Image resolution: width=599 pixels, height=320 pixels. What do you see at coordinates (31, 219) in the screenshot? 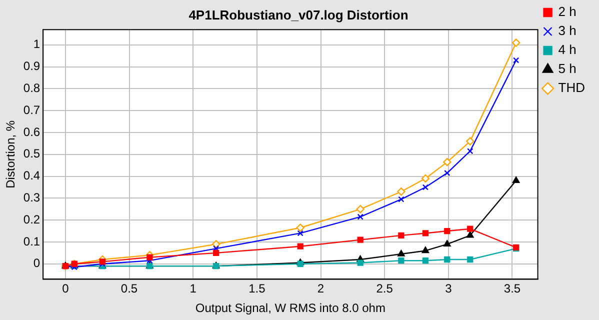
I see `y-tick-label: 0.2` at bounding box center [31, 219].